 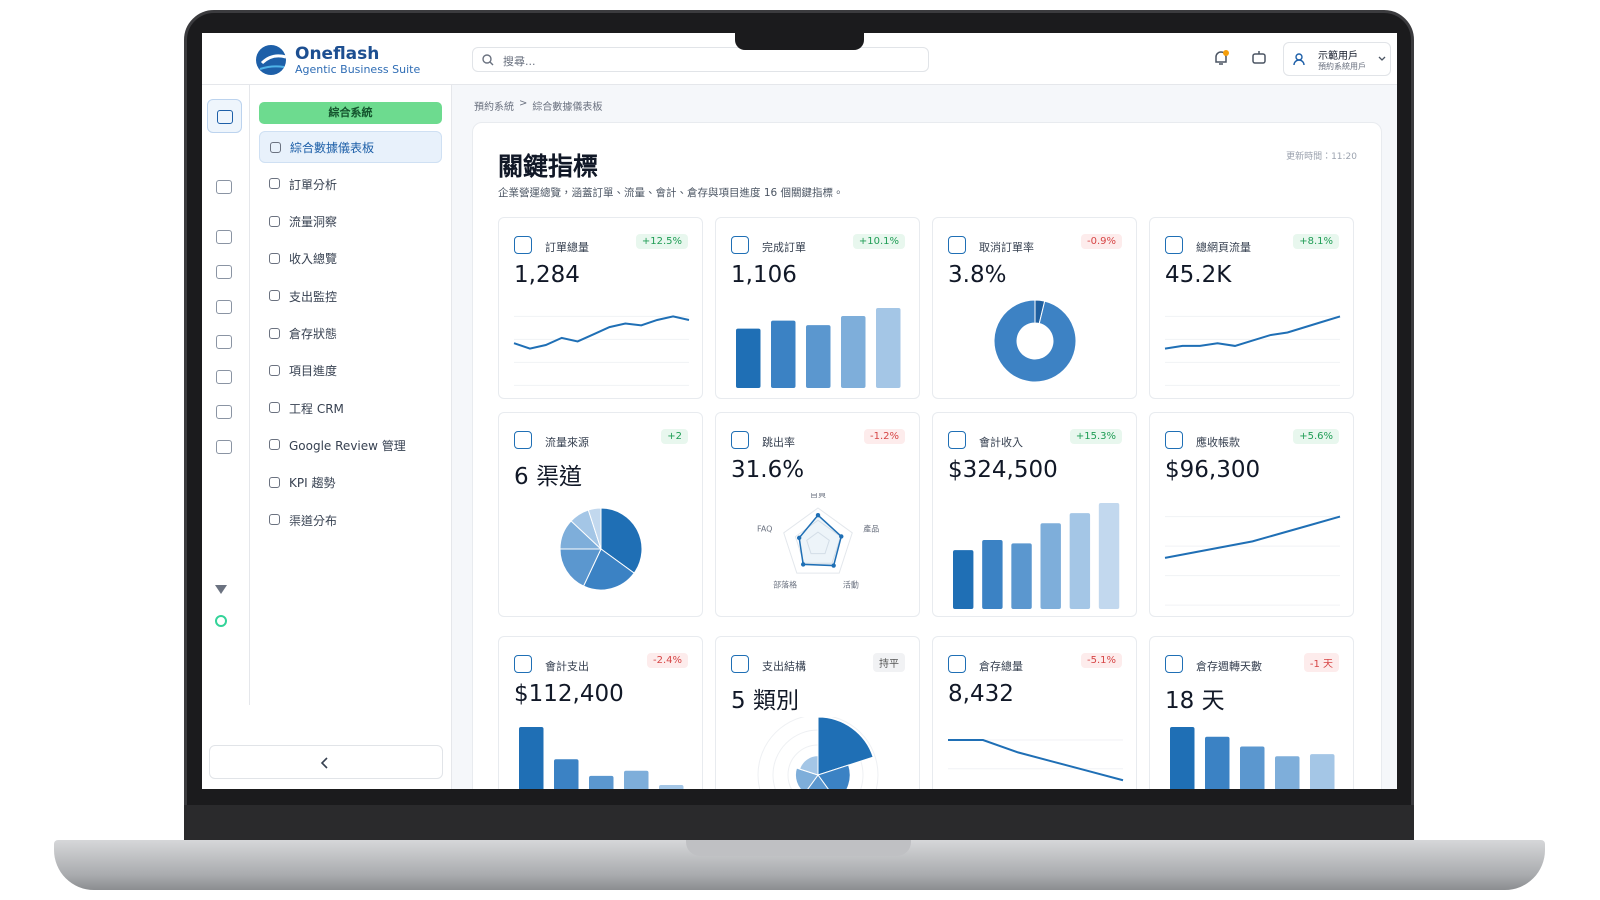 What do you see at coordinates (1316, 436) in the screenshot?
I see `change-badge: +5.6%` at bounding box center [1316, 436].